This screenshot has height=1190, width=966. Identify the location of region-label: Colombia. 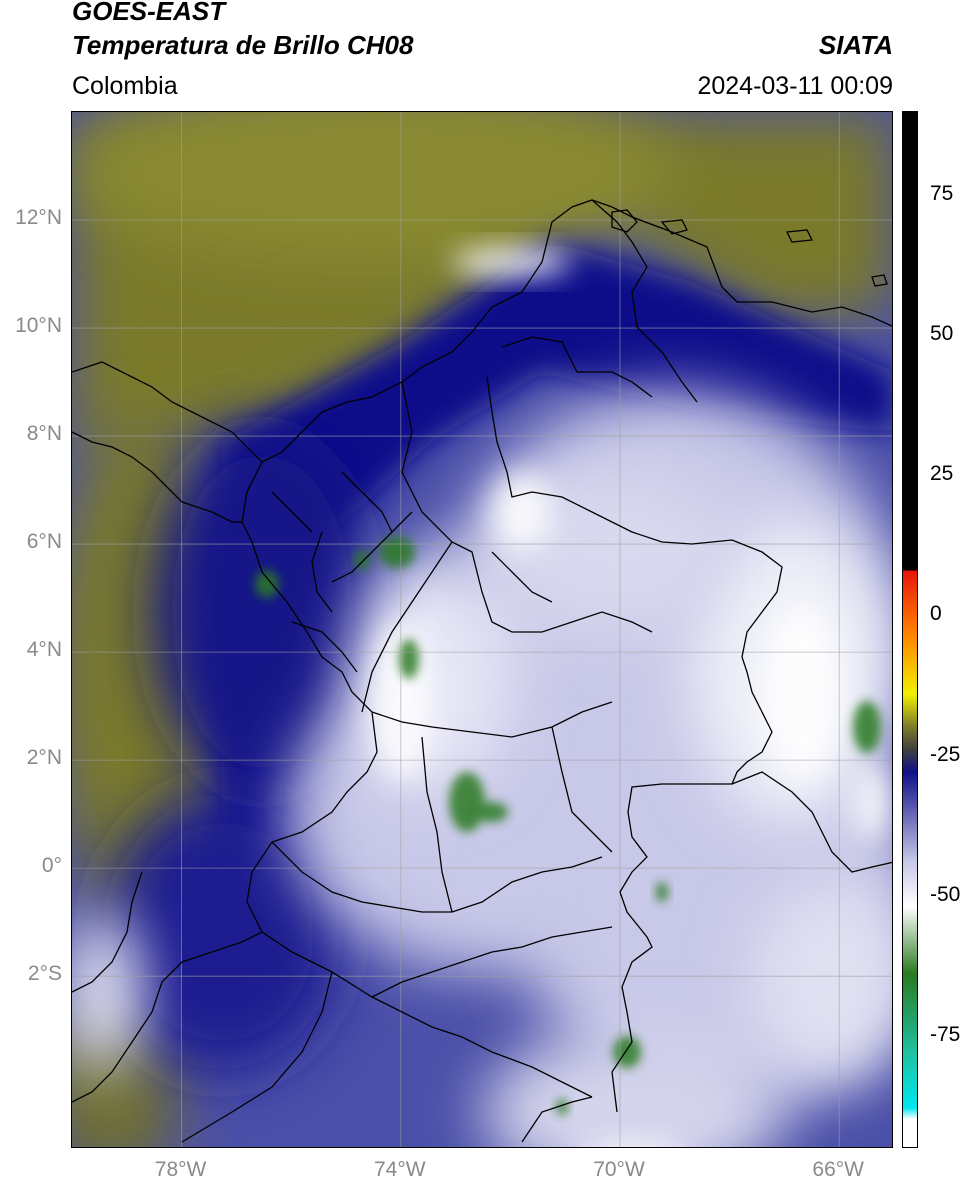
(125, 86).